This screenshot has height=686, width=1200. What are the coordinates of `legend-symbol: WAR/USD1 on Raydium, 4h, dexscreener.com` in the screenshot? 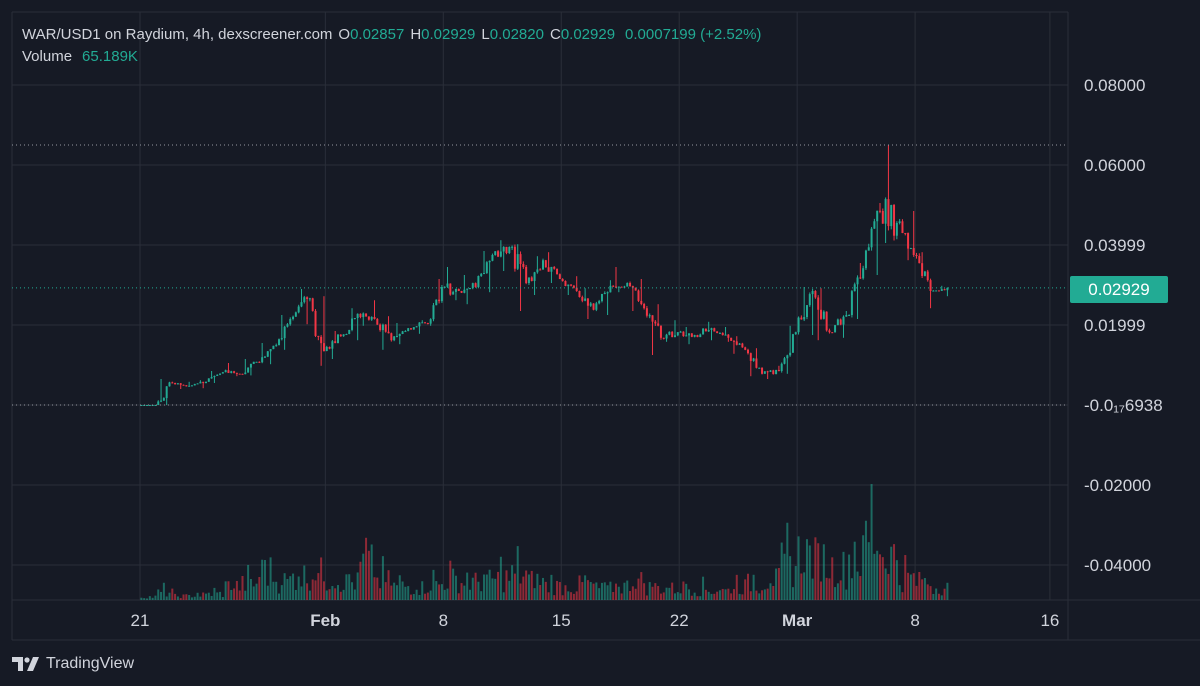 It's located at (177, 34).